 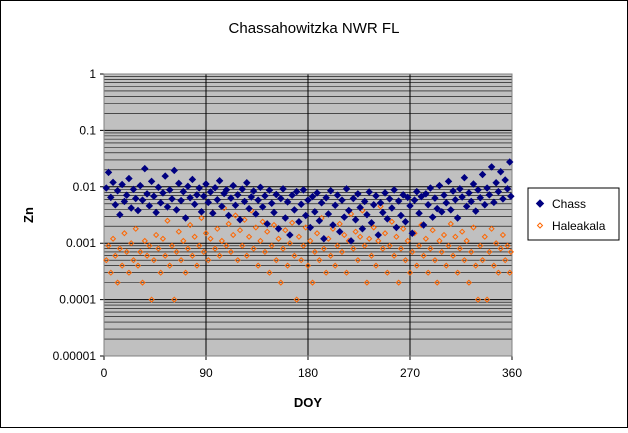 I want to click on chart-title: Chassahowitzka NWR FL, so click(x=314, y=28).